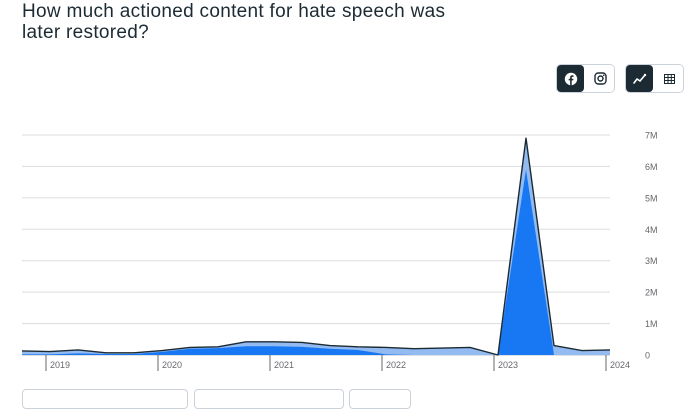 The height and width of the screenshot is (409, 693). I want to click on y-tick-label: 2M, so click(651, 293).